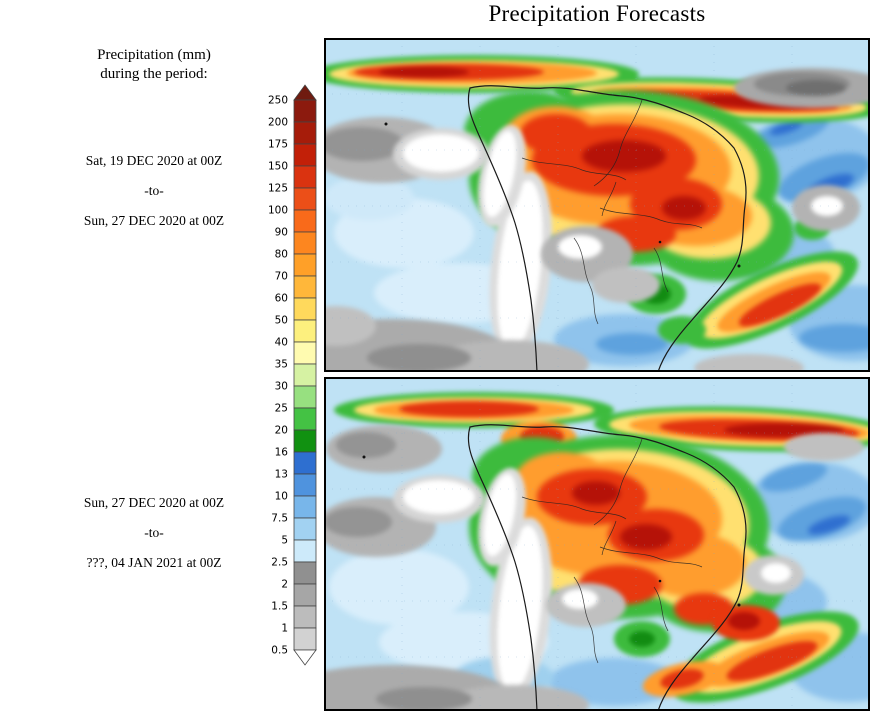  Describe the element at coordinates (305, 617) in the screenshot. I see `colorbar-cell-1-1.5` at that location.